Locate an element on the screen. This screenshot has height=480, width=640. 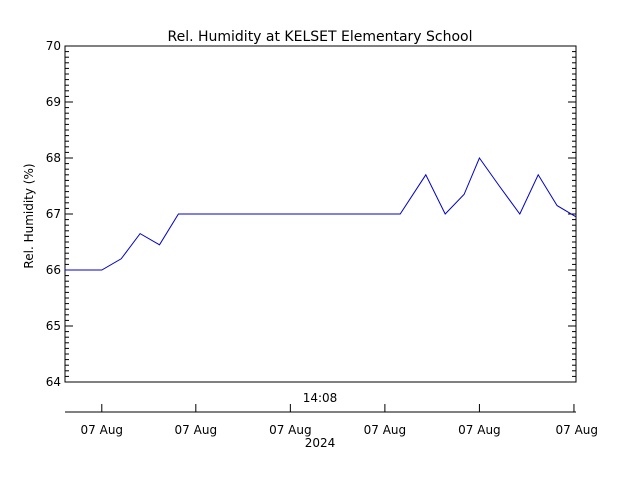
time-label: 14:08 is located at coordinates (320, 398).